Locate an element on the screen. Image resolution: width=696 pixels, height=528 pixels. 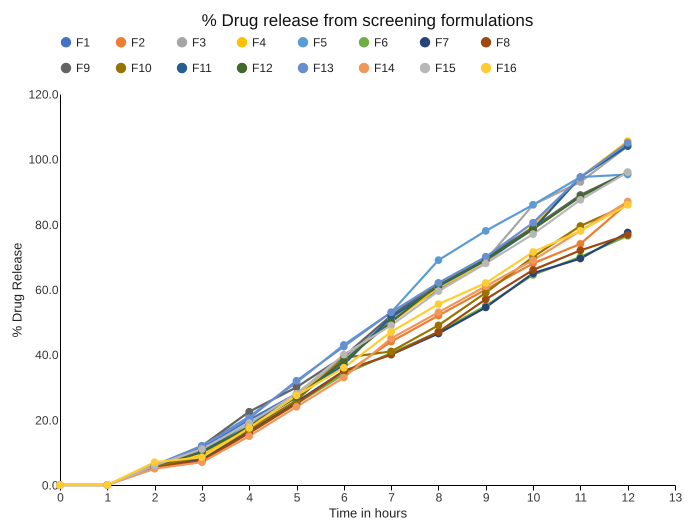
x-tick-label: 9 is located at coordinates (486, 497).